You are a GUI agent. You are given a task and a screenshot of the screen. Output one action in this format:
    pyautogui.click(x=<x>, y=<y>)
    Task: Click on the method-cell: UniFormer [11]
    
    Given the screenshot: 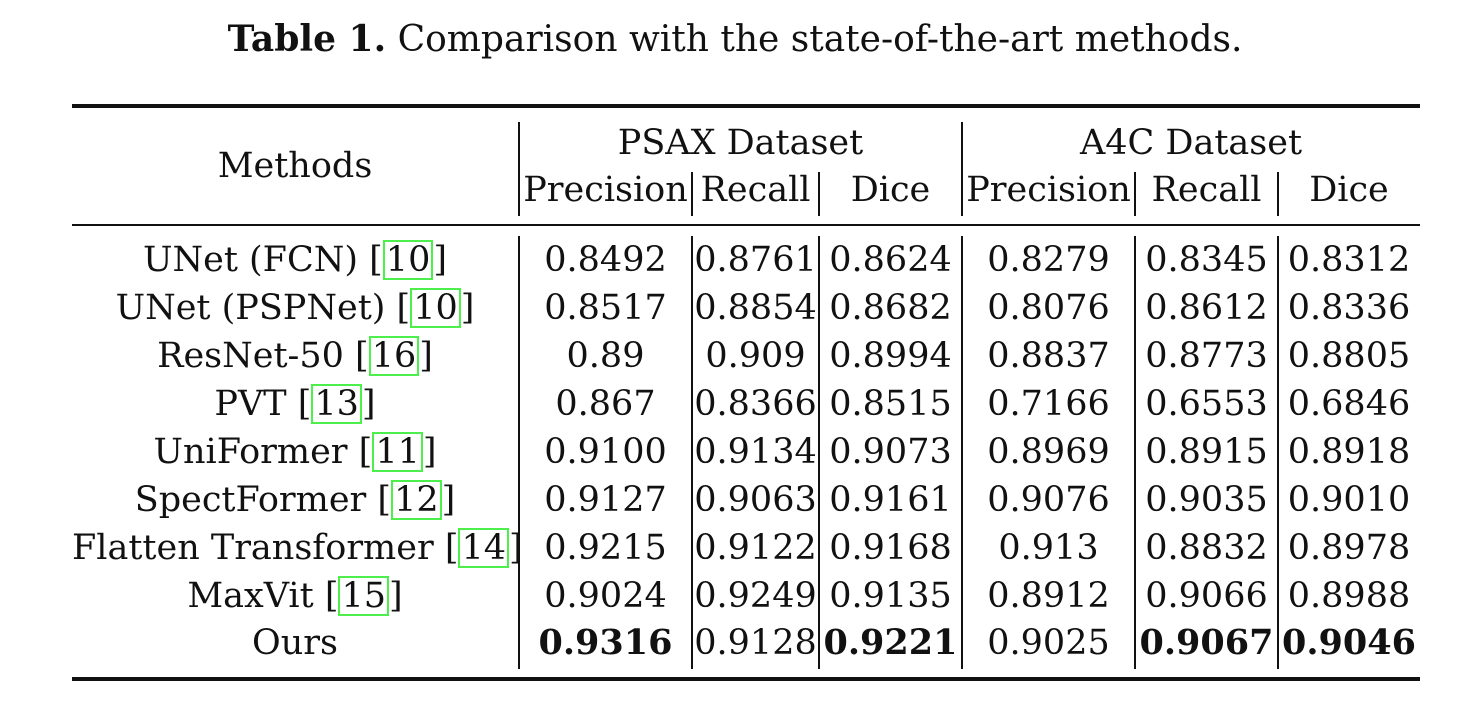 What is the action you would take?
    pyautogui.click(x=295, y=452)
    